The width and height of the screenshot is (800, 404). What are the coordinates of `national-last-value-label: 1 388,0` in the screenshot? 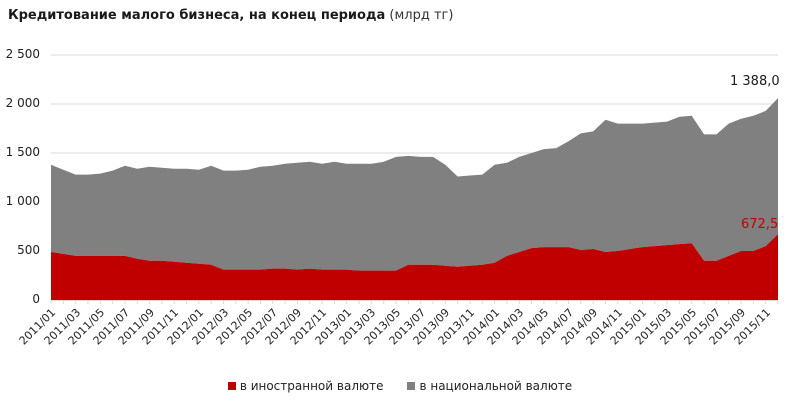 It's located at (755, 81).